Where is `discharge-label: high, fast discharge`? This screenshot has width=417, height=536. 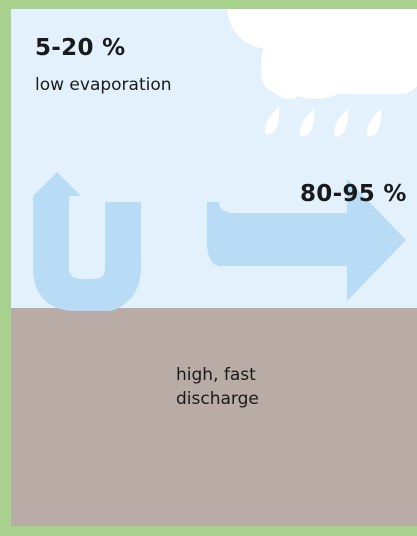 discharge-label: high, fast discharge is located at coordinates (217, 387).